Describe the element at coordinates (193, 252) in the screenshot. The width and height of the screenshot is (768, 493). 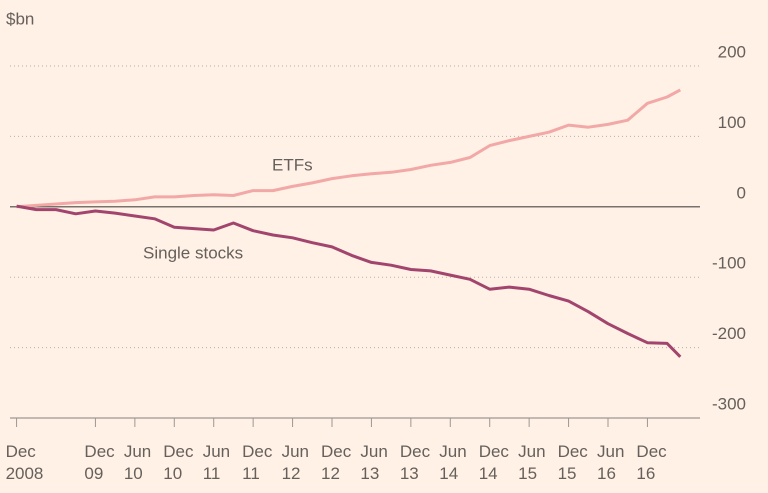
I see `series-label: Single stocks` at that location.